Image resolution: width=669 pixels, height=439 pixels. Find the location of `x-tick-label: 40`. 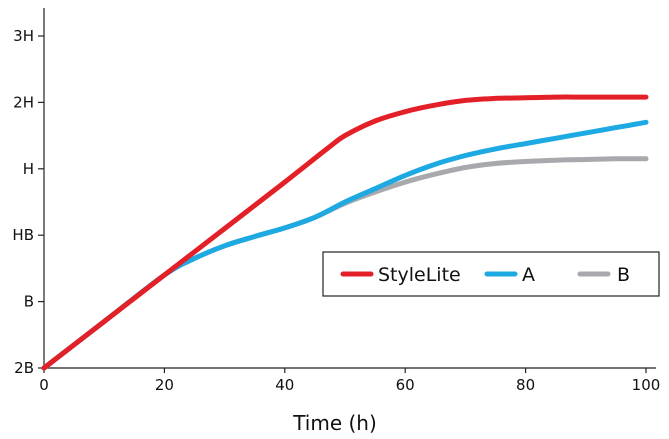

x-tick-label: 40 is located at coordinates (284, 385).